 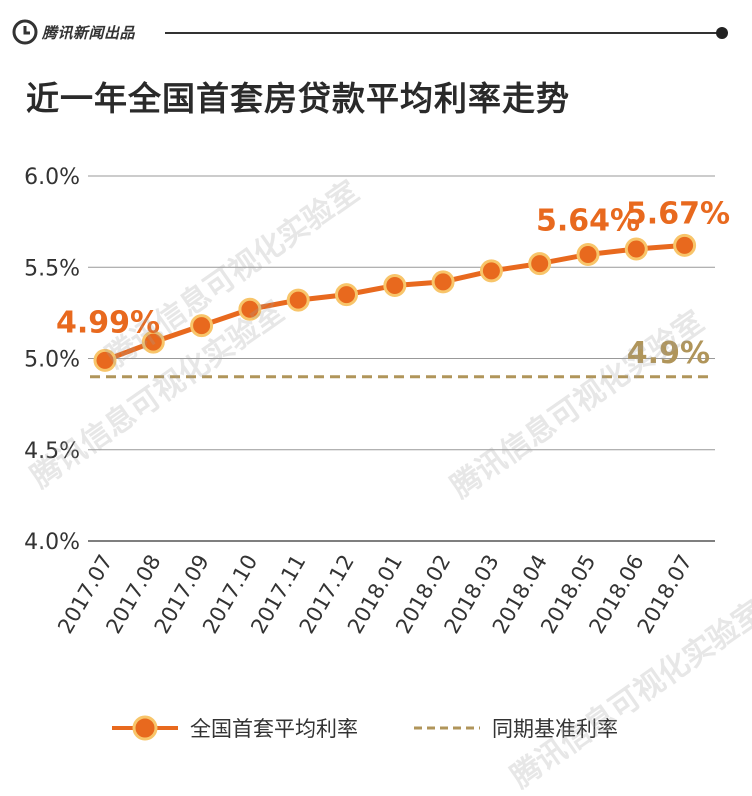 What do you see at coordinates (52, 268) in the screenshot?
I see `y-tick-label: 5.5%` at bounding box center [52, 268].